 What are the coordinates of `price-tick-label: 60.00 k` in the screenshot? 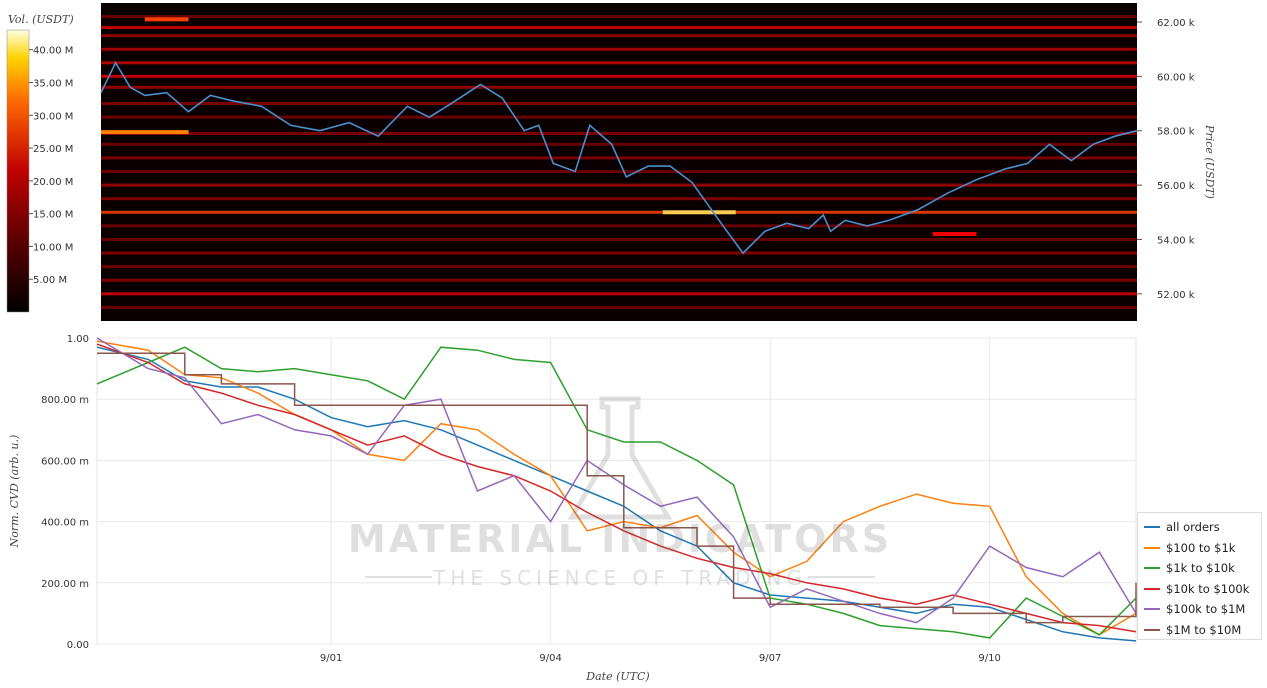 It's located at (1176, 77).